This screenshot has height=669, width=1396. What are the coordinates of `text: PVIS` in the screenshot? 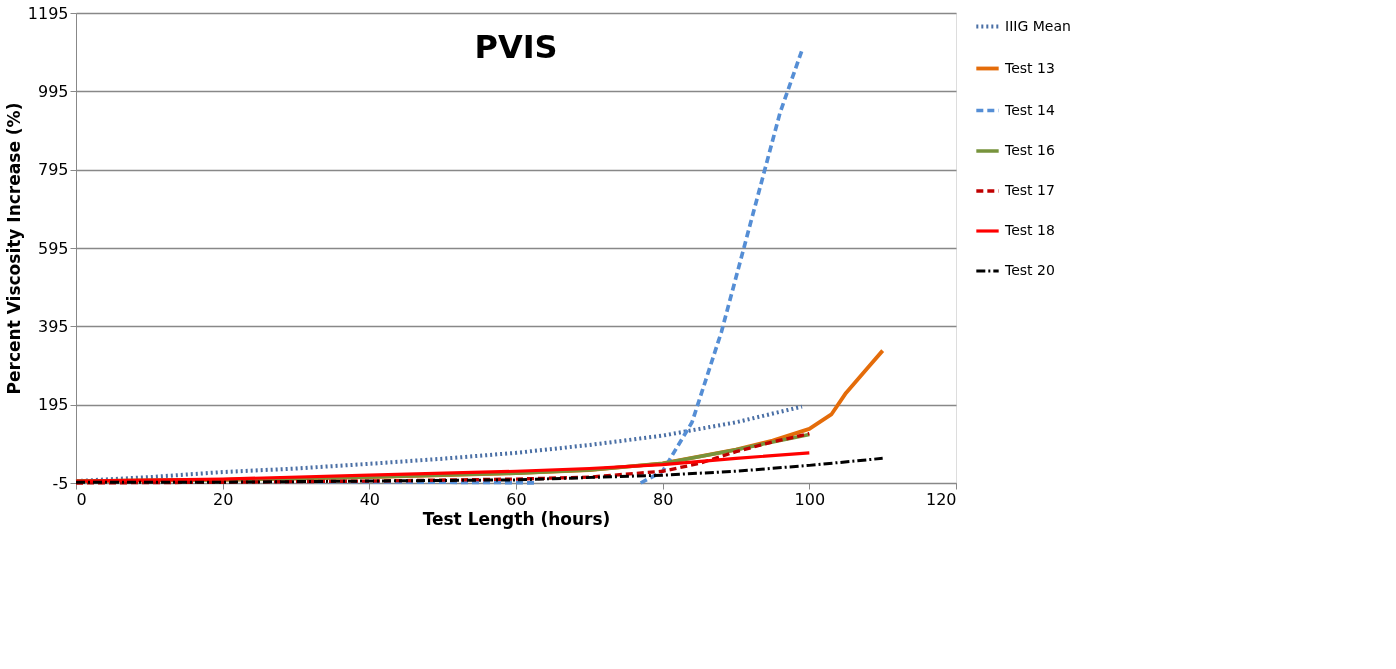 It's located at (516, 47).